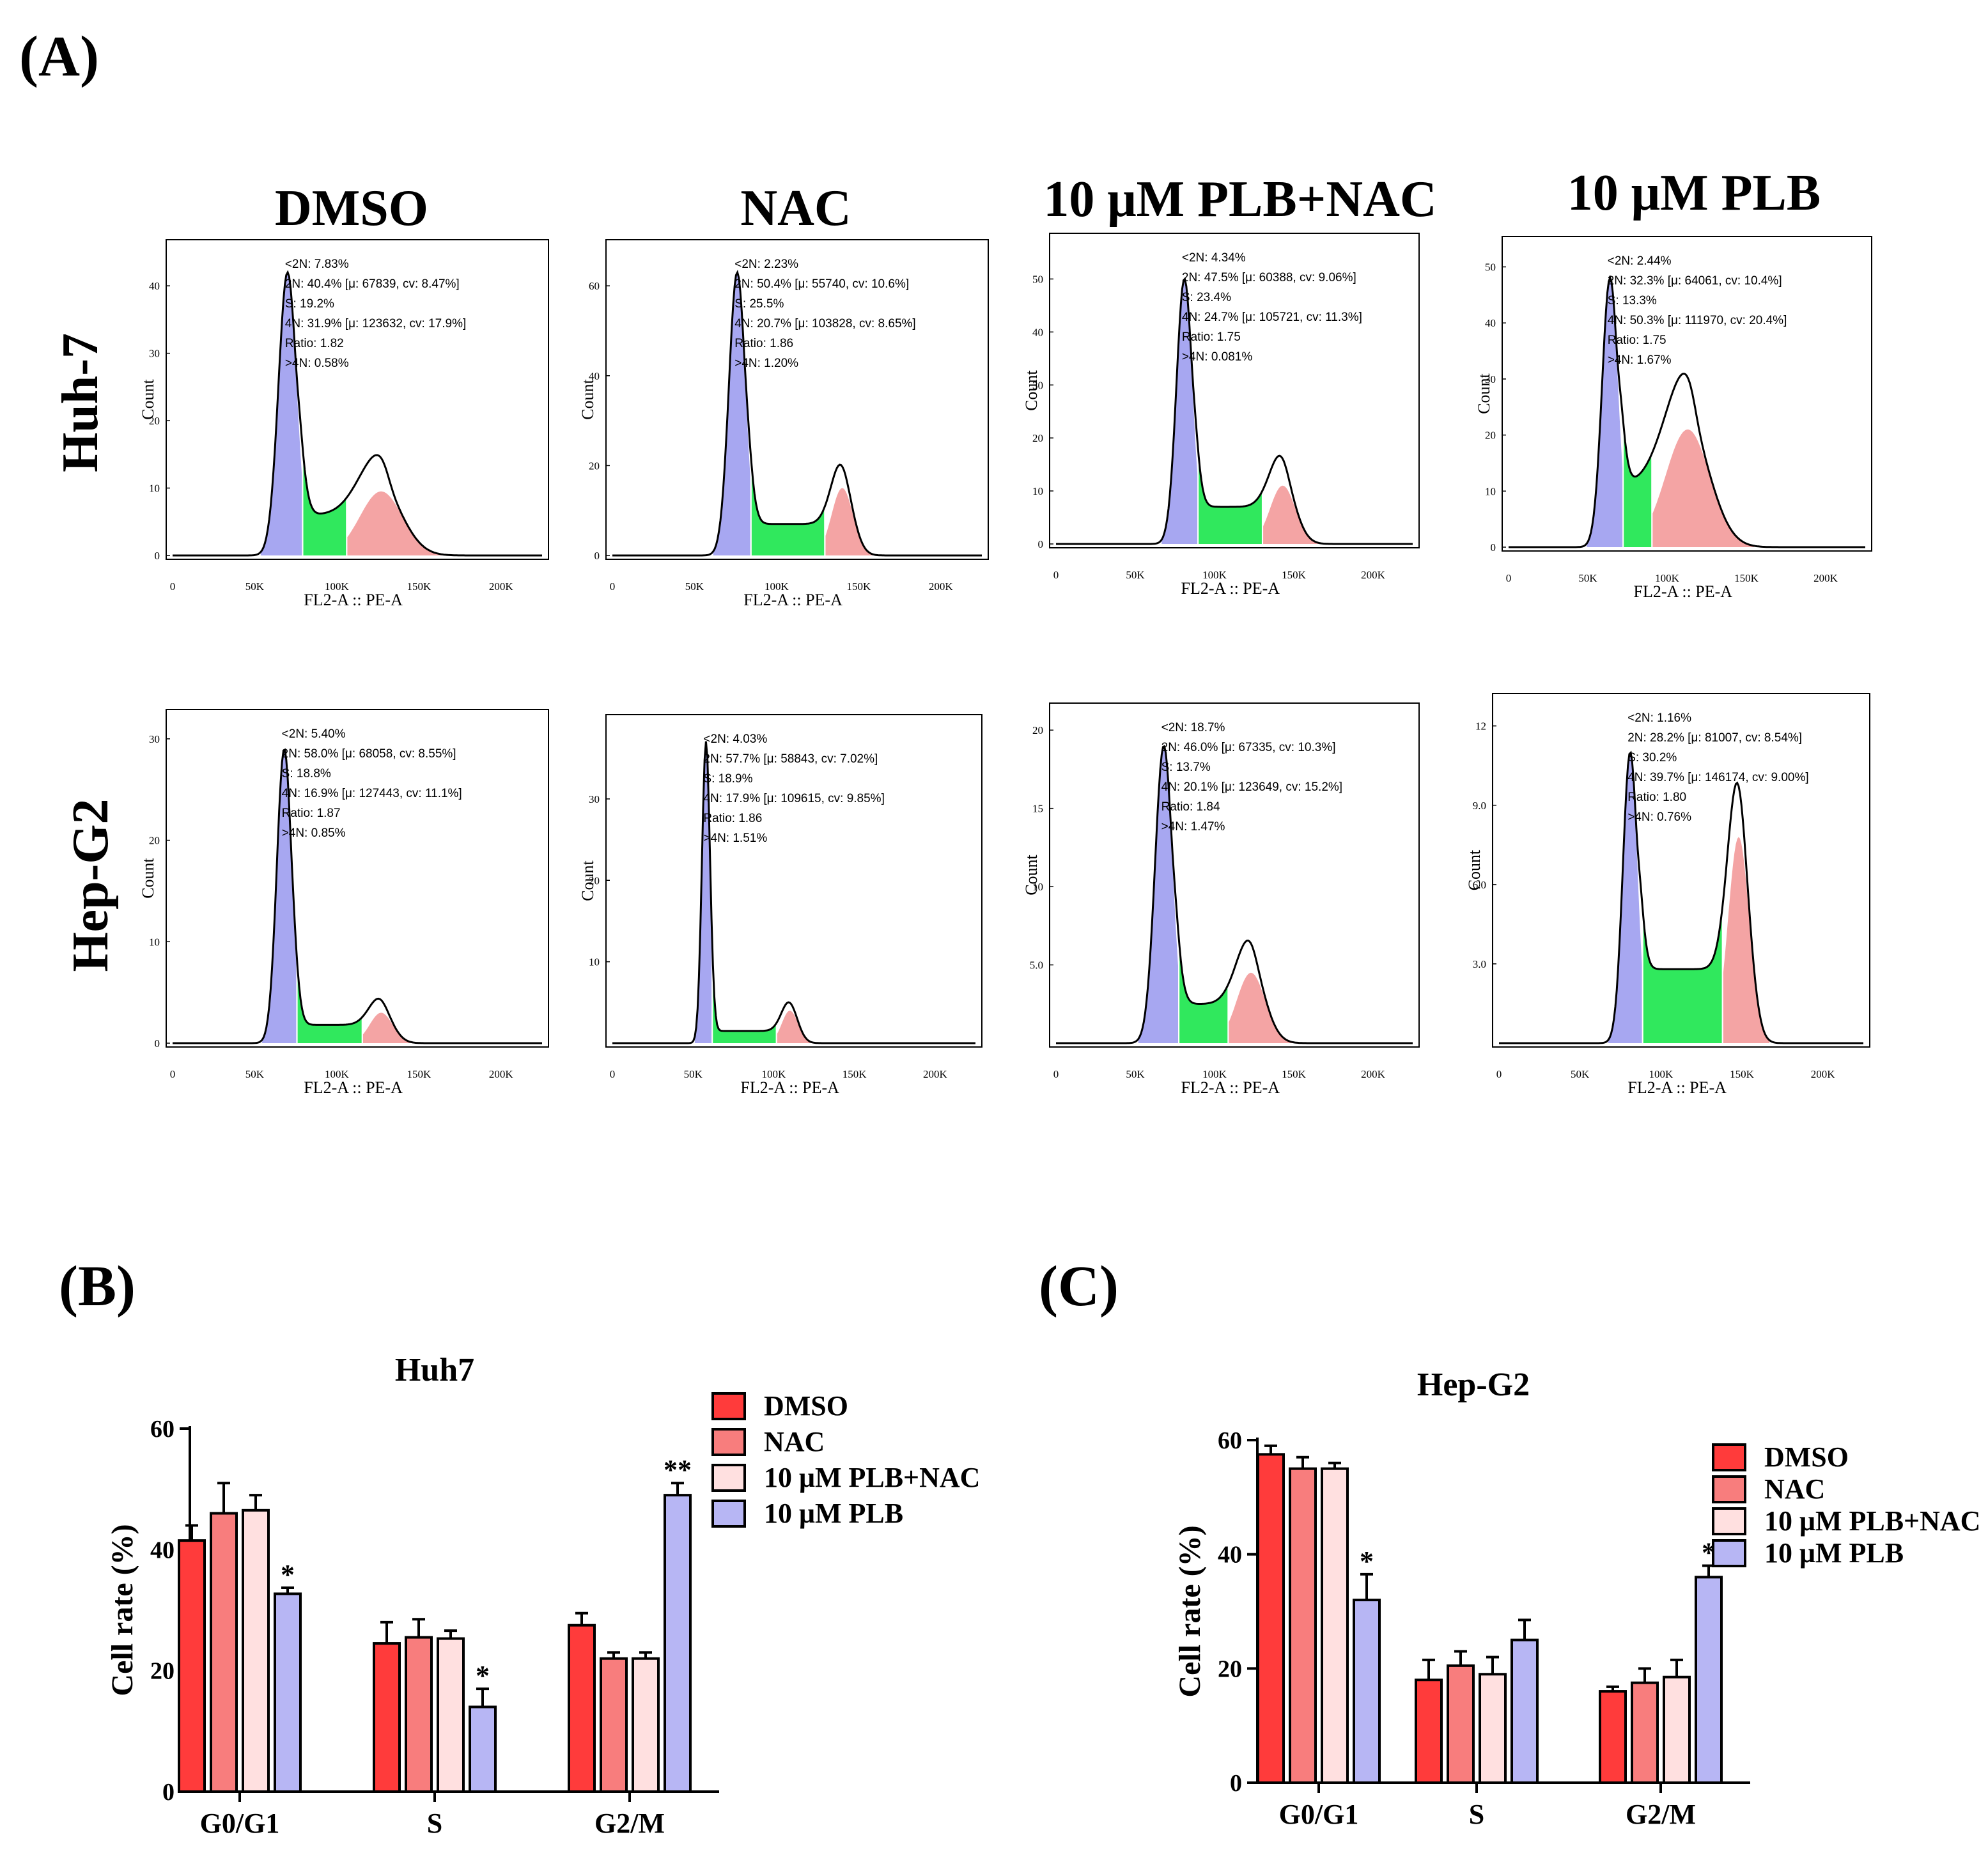  What do you see at coordinates (766, 264) in the screenshot?
I see `stats-line: <2N: 2.23%` at bounding box center [766, 264].